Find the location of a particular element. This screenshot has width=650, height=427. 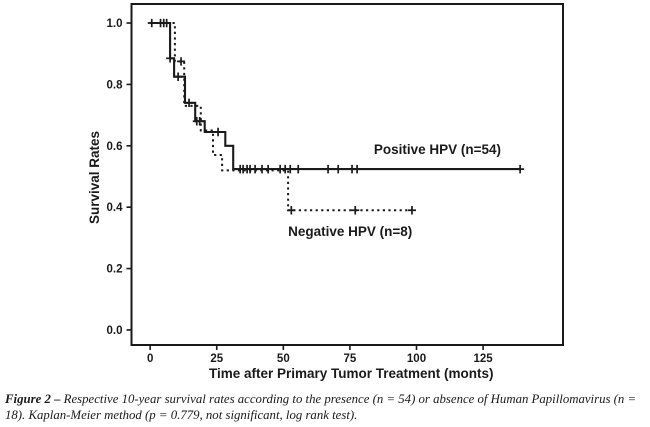

x-axis-tick-label: 25 is located at coordinates (216, 359).